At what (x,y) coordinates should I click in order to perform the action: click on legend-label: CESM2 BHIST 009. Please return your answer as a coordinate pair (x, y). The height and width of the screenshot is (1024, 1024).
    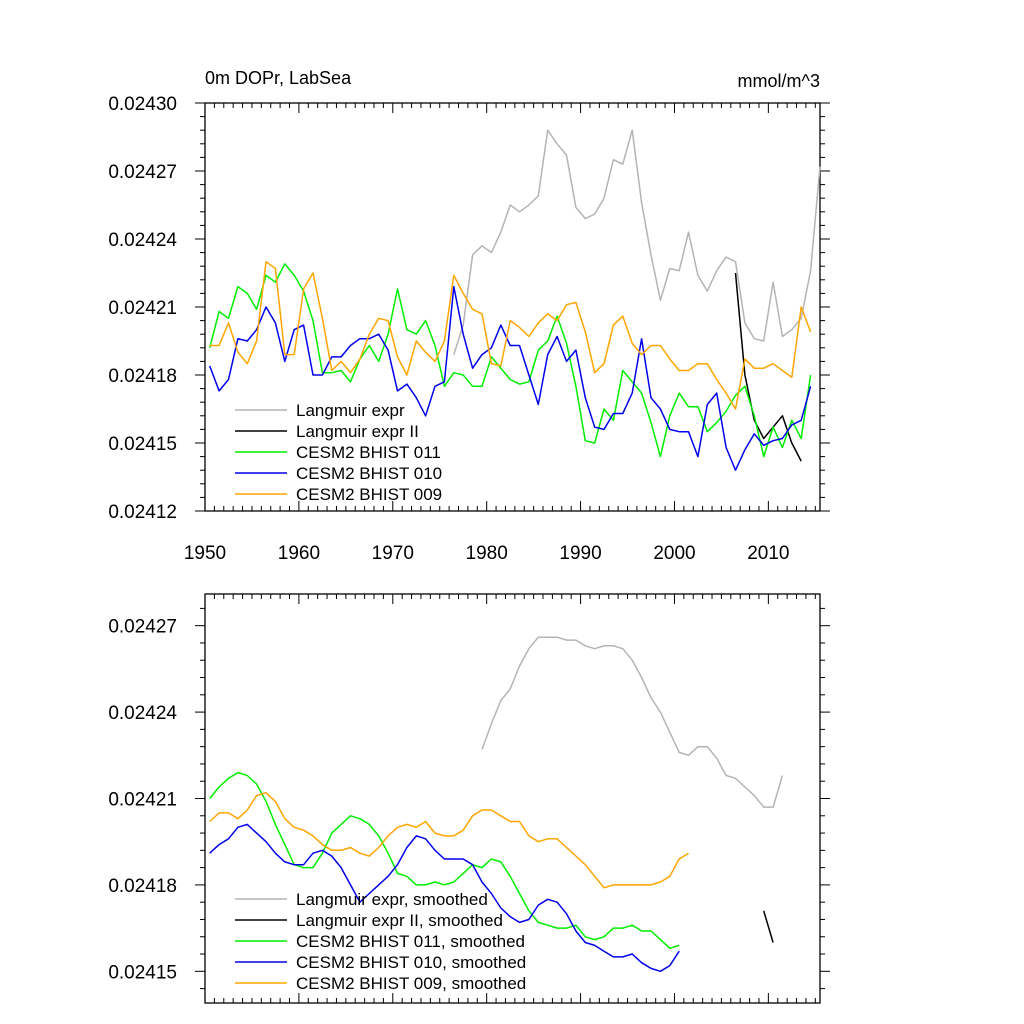
    Looking at the image, I should click on (369, 494).